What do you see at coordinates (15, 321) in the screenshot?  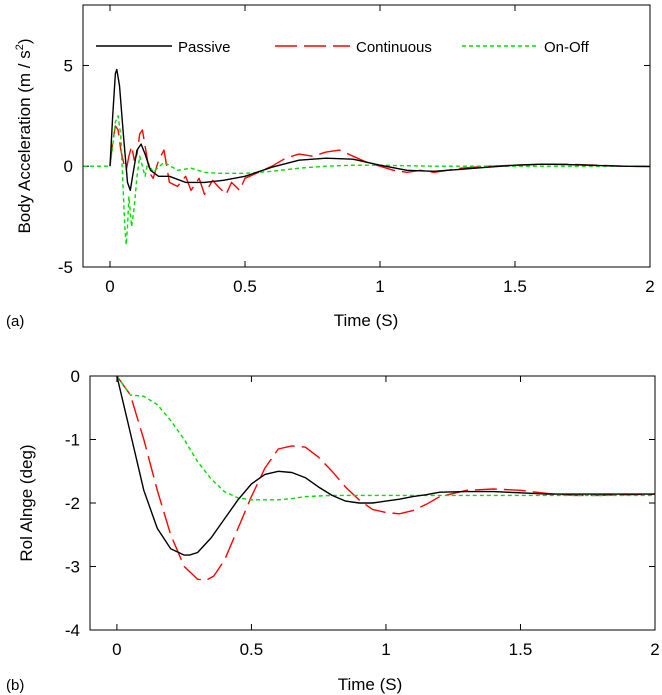 I see `chart-a-panel-label: (a)` at bounding box center [15, 321].